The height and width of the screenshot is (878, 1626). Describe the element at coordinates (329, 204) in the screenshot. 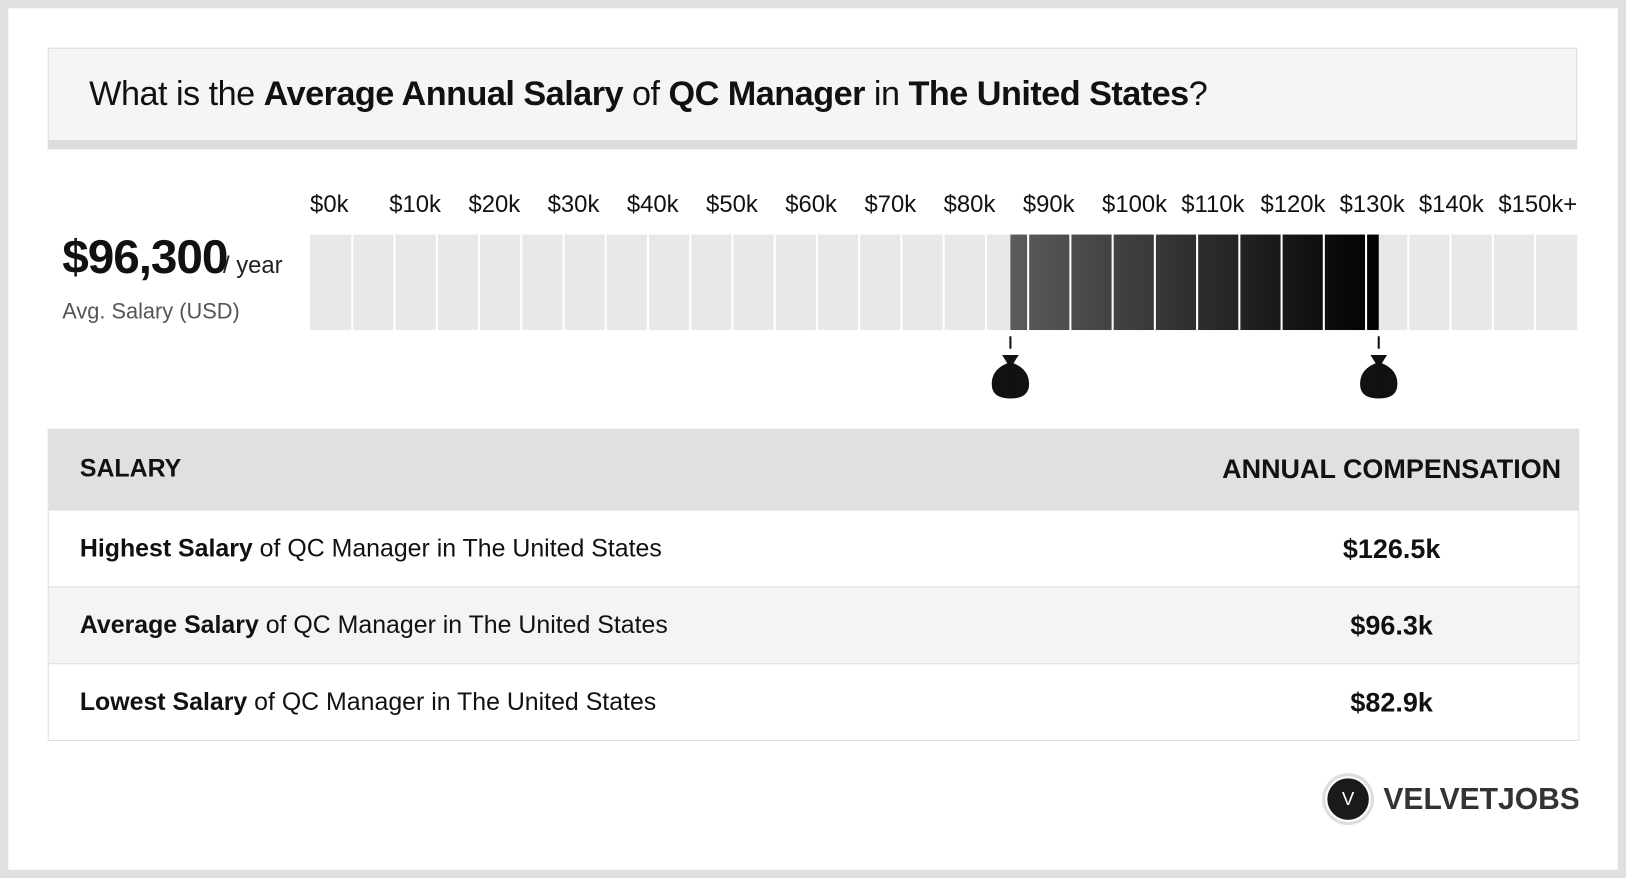

I see `scale-label: $0k` at that location.